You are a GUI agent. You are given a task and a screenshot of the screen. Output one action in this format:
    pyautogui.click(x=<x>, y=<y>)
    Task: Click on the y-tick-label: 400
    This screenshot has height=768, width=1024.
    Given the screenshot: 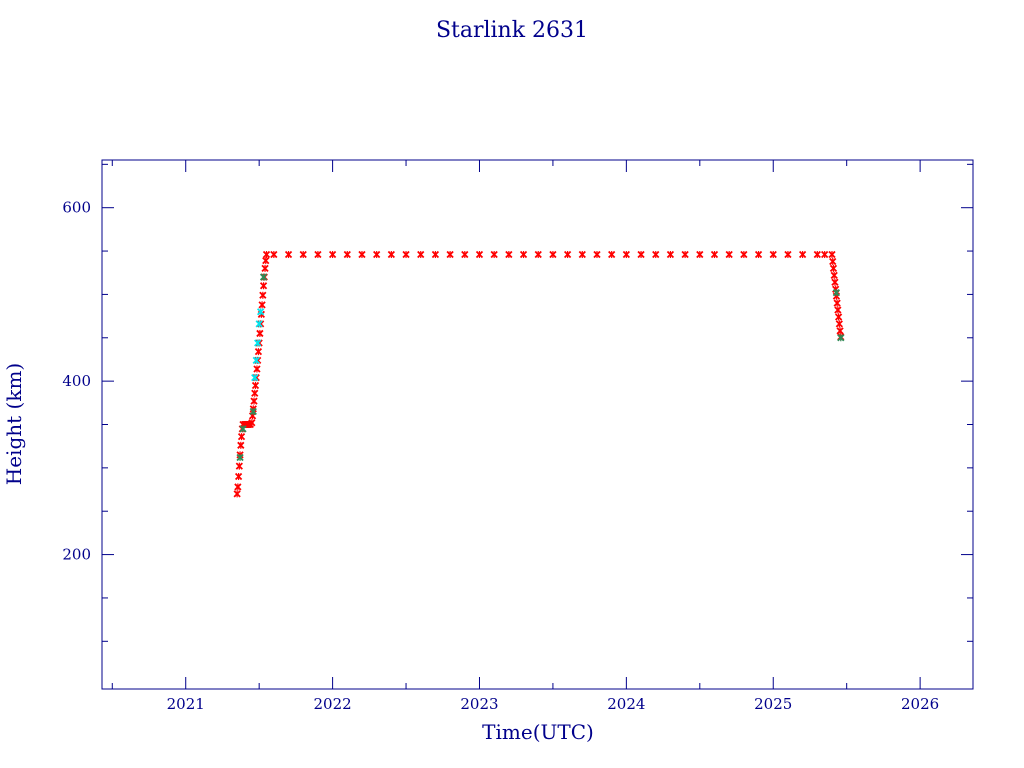 What is the action you would take?
    pyautogui.click(x=76, y=381)
    